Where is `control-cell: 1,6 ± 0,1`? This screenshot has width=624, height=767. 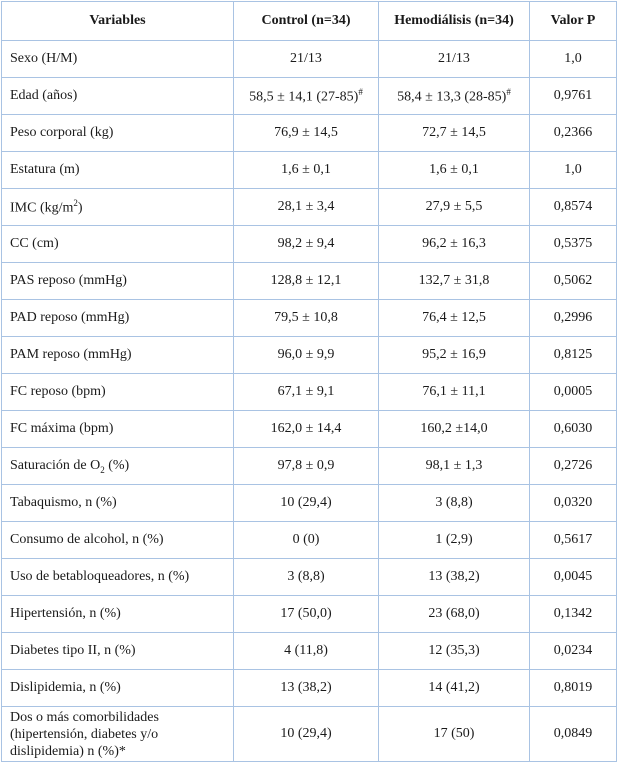
control-cell: 1,6 ± 0,1 is located at coordinates (306, 170).